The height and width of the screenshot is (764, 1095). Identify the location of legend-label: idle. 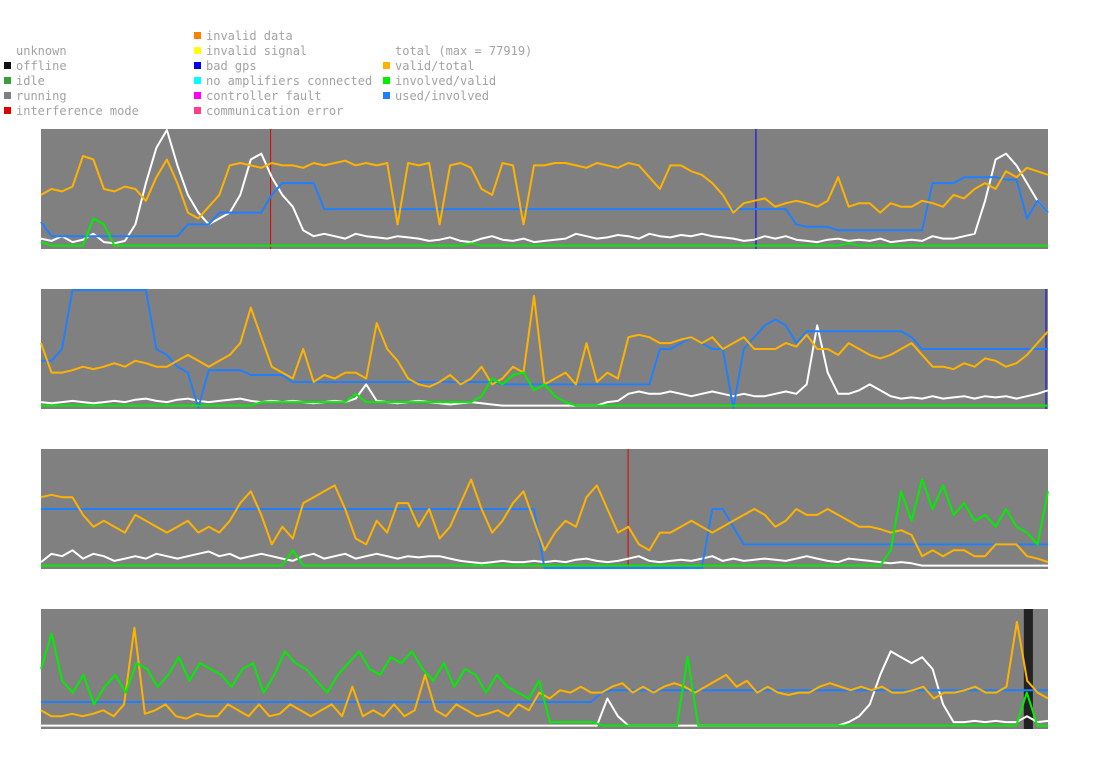
(30, 81).